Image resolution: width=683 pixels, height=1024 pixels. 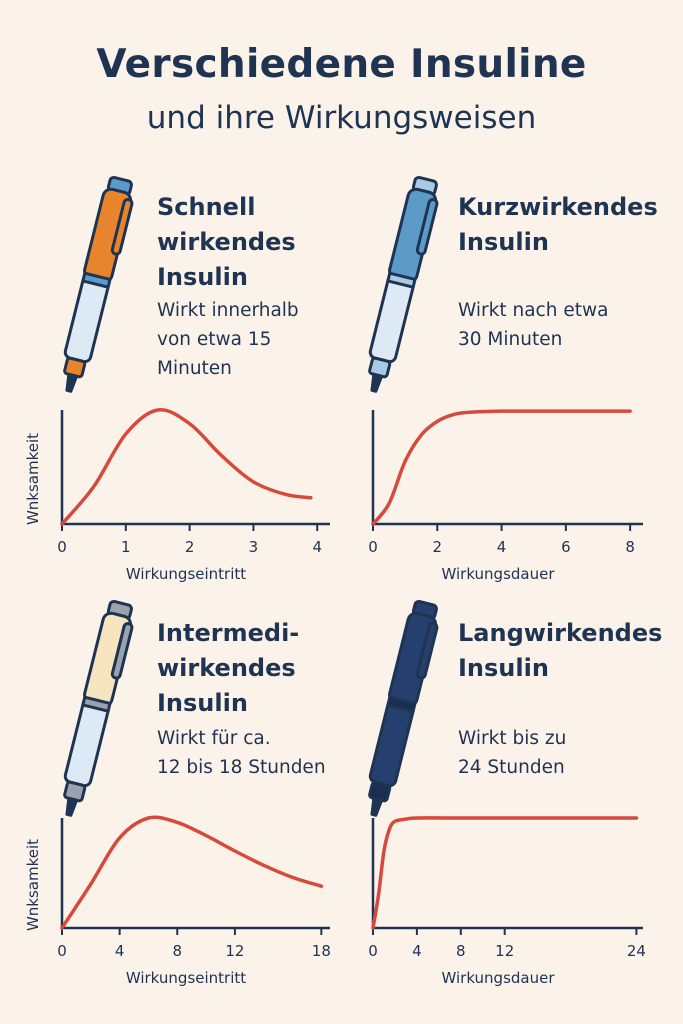 I want to click on card-desc-short: Wirkt nach etwa 30 Minuten, so click(x=533, y=325).